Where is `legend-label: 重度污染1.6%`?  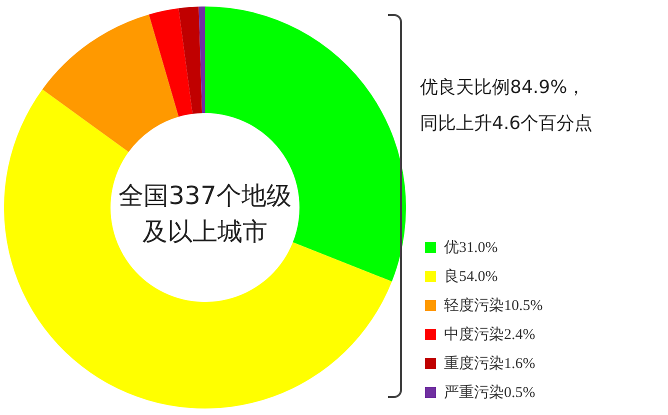
legend-label: 重度污染1.6% is located at coordinates (490, 363).